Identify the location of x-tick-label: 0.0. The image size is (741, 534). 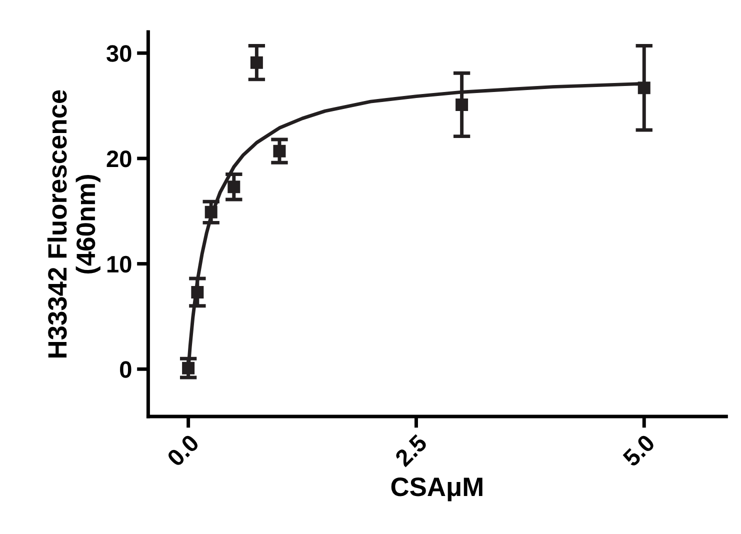
(183, 451).